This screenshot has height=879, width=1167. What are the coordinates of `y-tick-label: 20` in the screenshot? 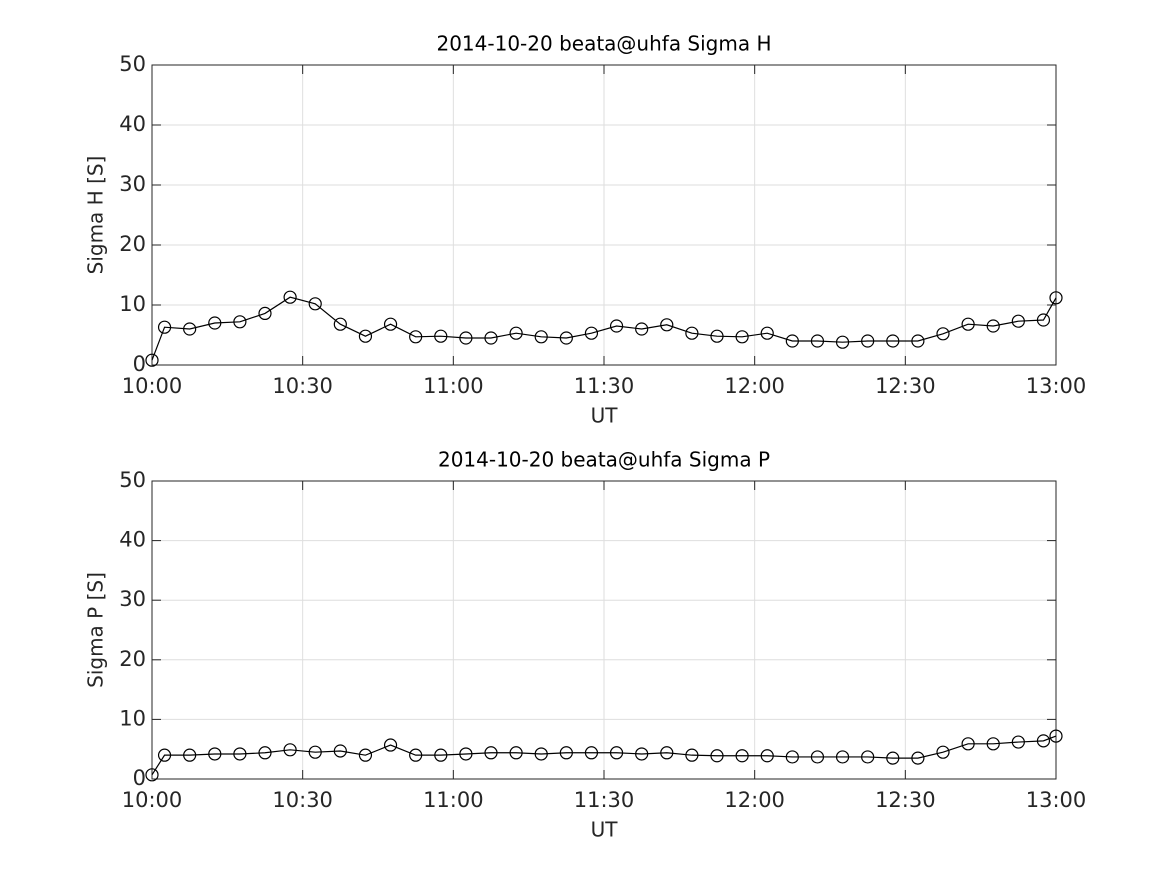 It's located at (132, 244).